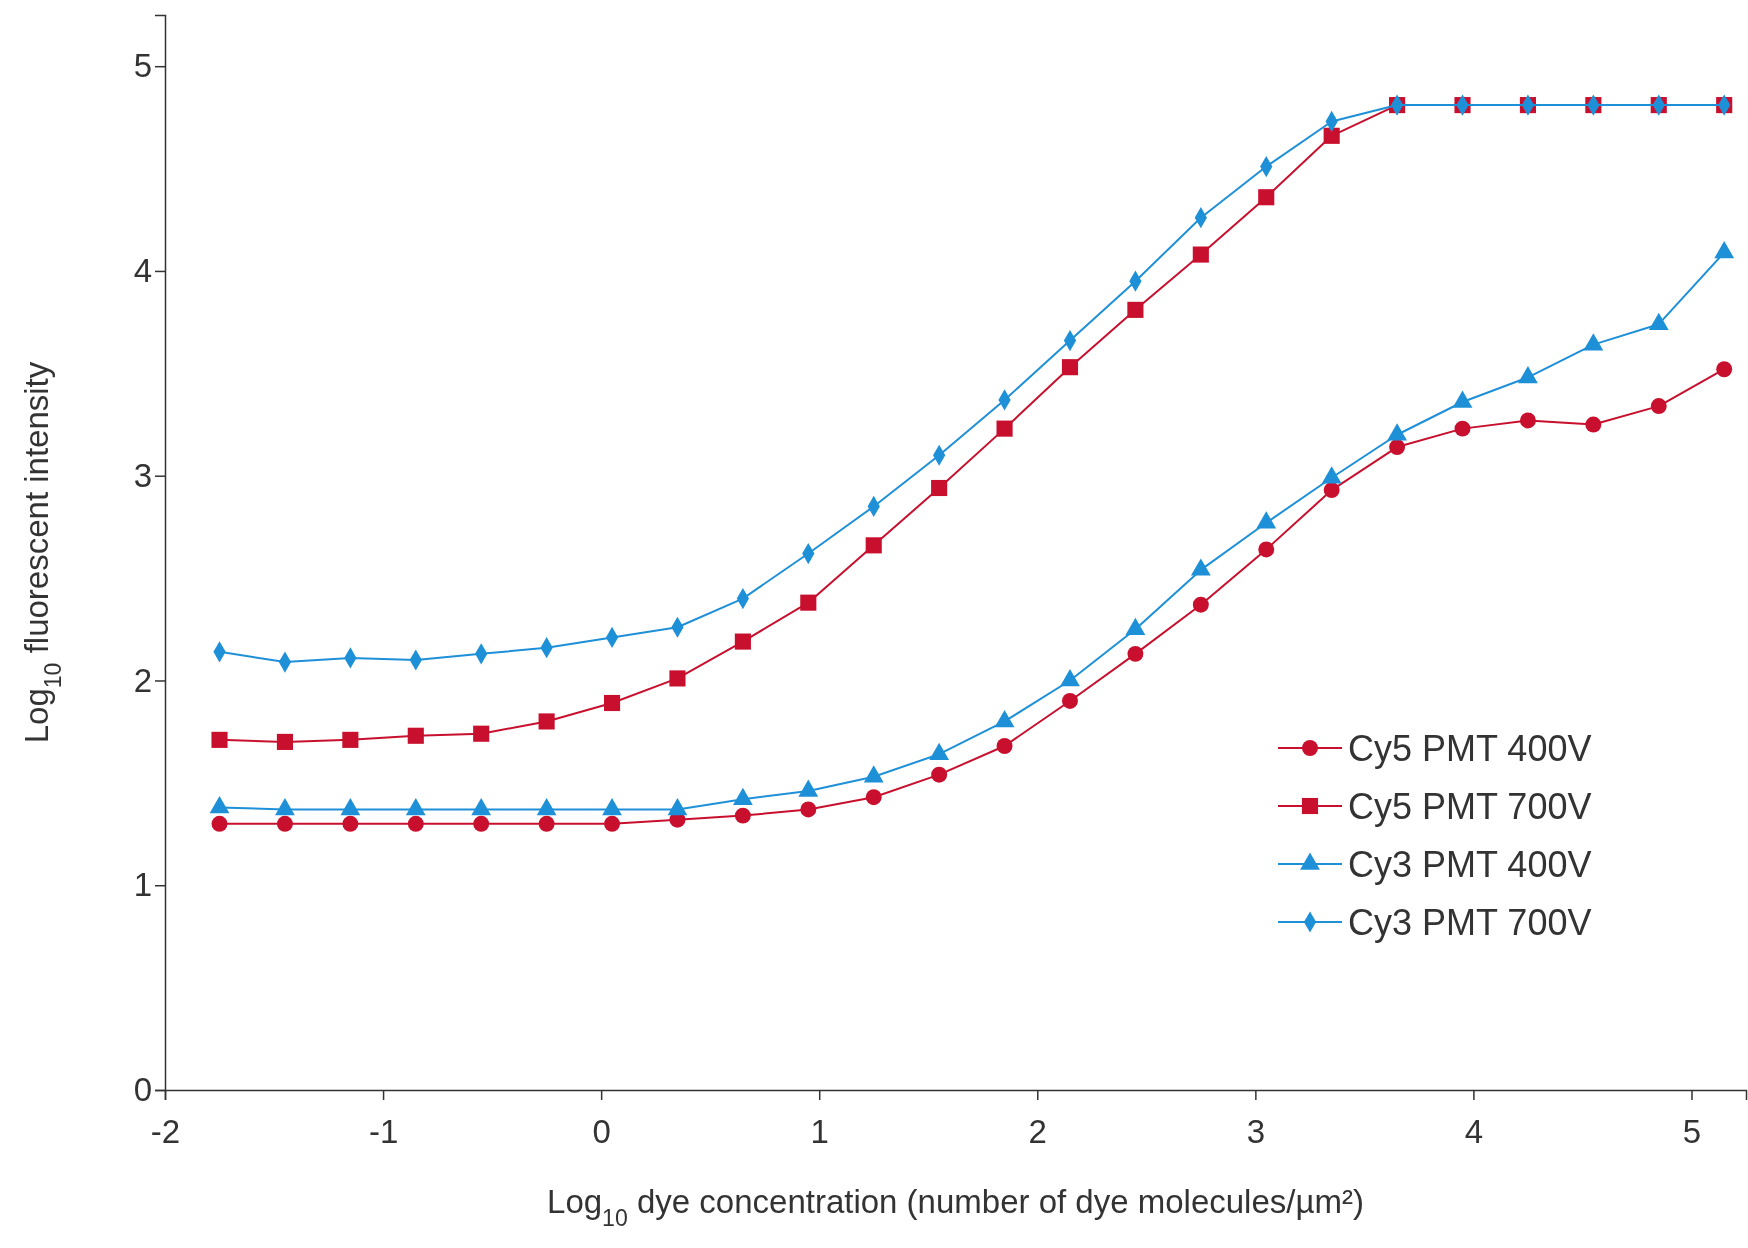  What do you see at coordinates (165, 1131) in the screenshot?
I see `x-tick-label: -2` at bounding box center [165, 1131].